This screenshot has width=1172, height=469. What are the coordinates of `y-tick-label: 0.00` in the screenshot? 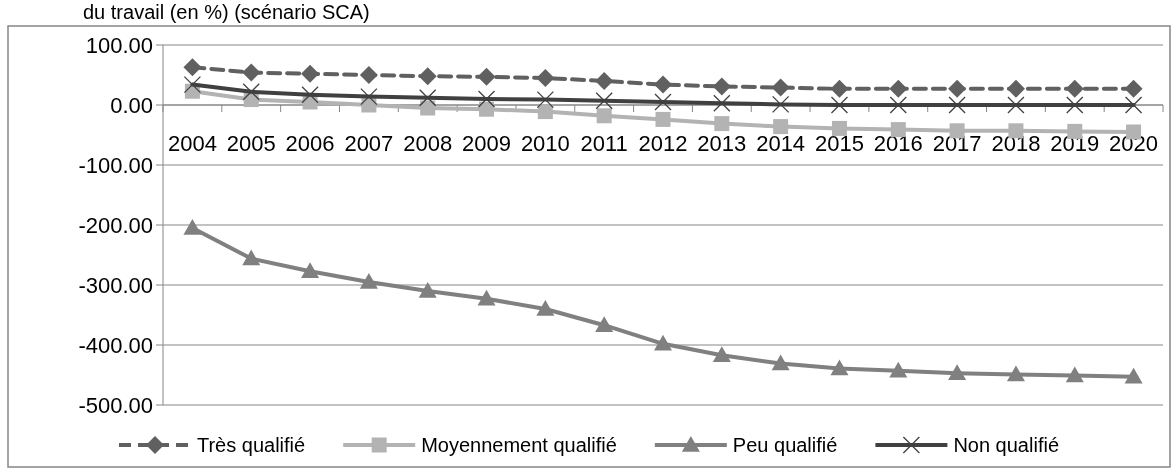 It's located at (131, 105).